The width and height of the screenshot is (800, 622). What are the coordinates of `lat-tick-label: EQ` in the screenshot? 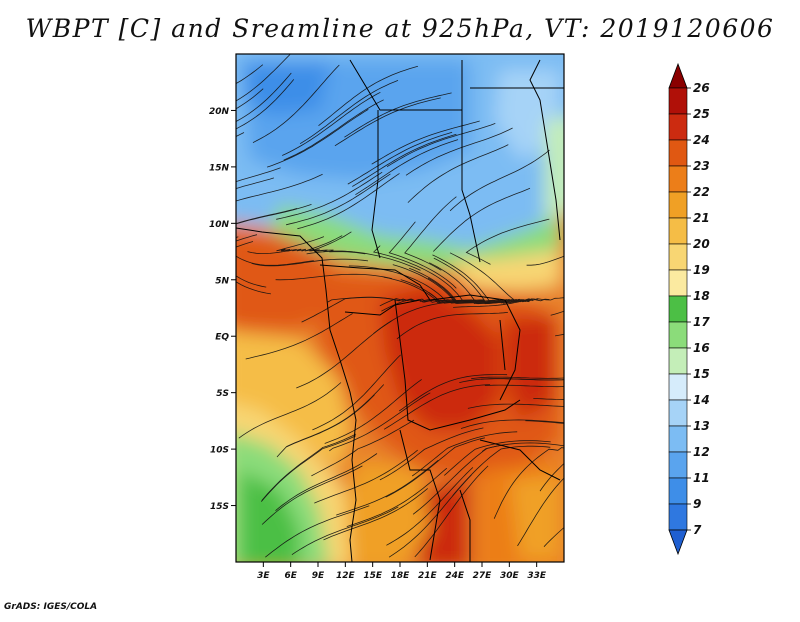 It's located at (222, 338).